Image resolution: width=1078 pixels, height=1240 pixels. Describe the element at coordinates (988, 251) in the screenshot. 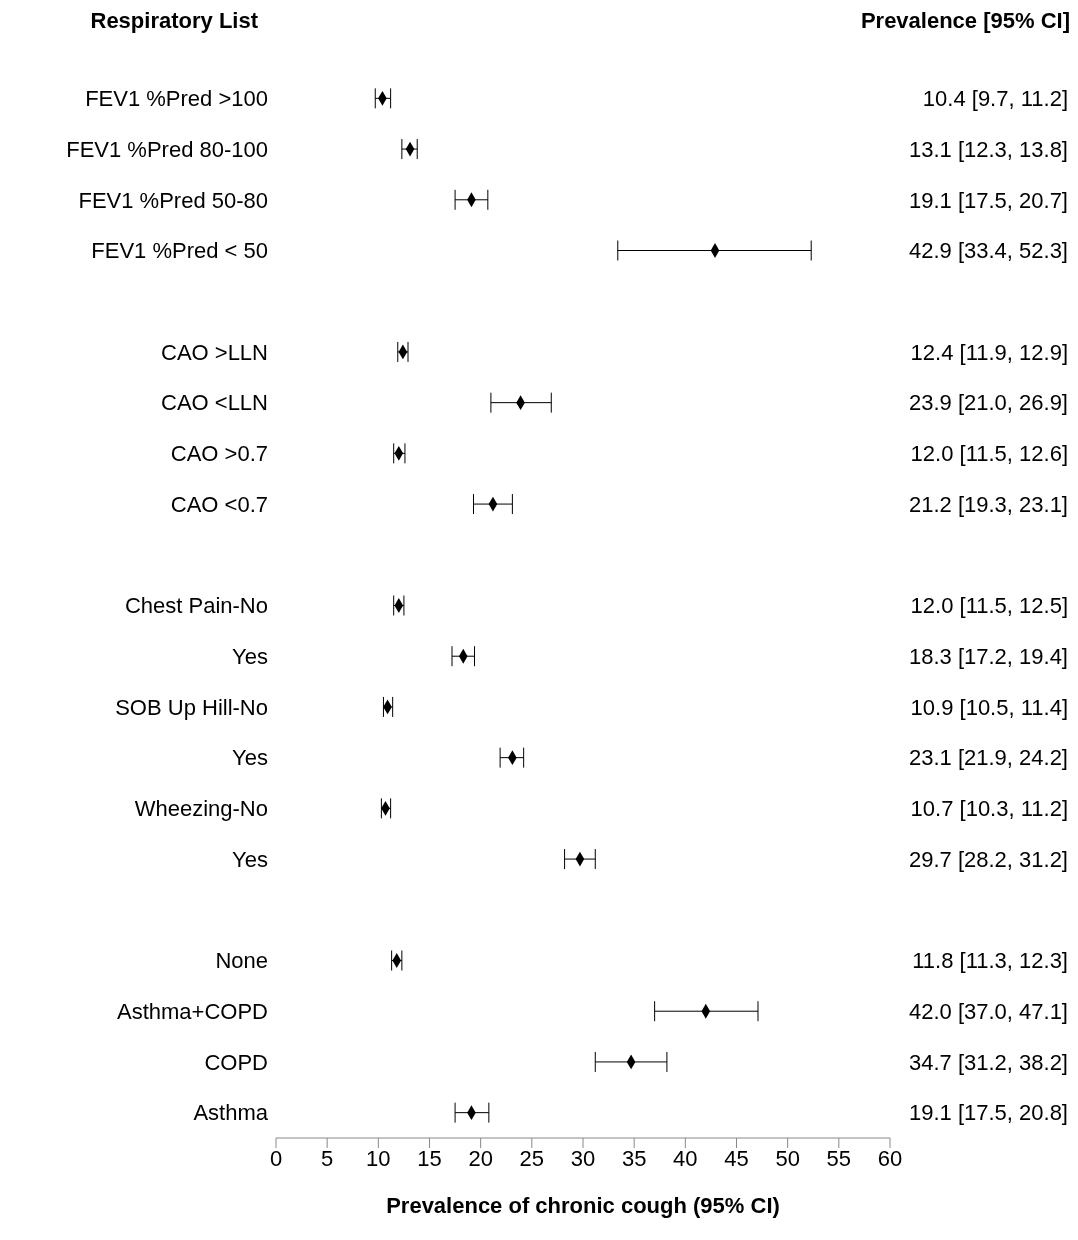

I see `data-label: 42.9 [33.4, 52.3]` at that location.